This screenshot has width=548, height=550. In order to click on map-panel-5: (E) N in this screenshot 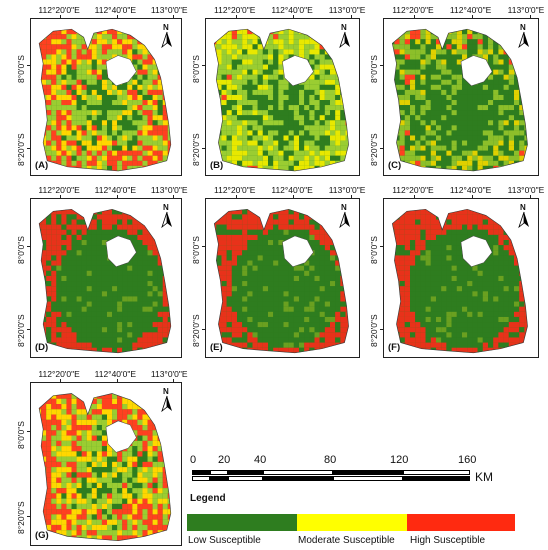, I will do `click(282, 278)`.